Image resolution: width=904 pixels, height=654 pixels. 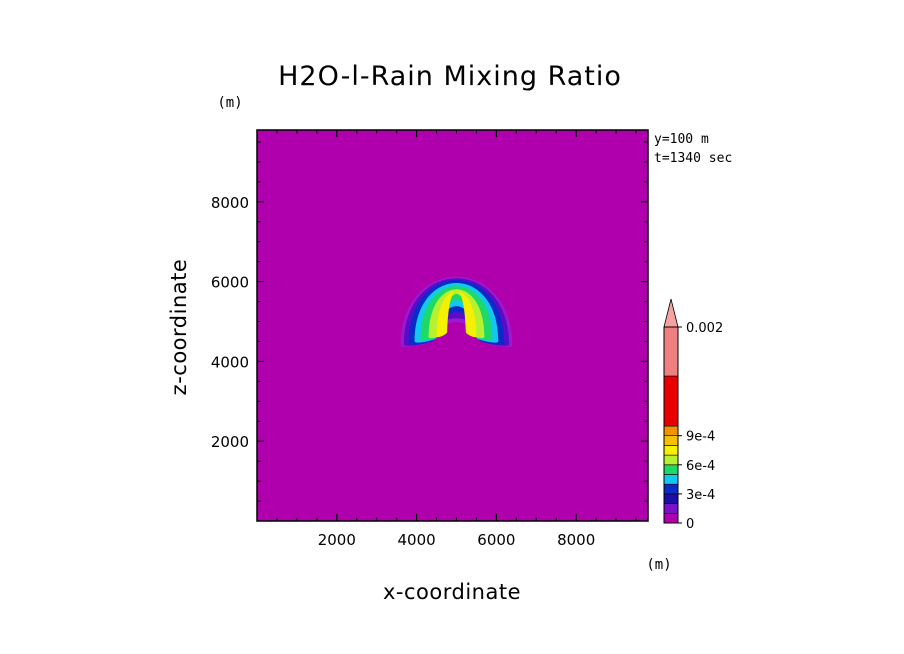 What do you see at coordinates (693, 158) in the screenshot?
I see `annotation-time: t=1340 sec` at bounding box center [693, 158].